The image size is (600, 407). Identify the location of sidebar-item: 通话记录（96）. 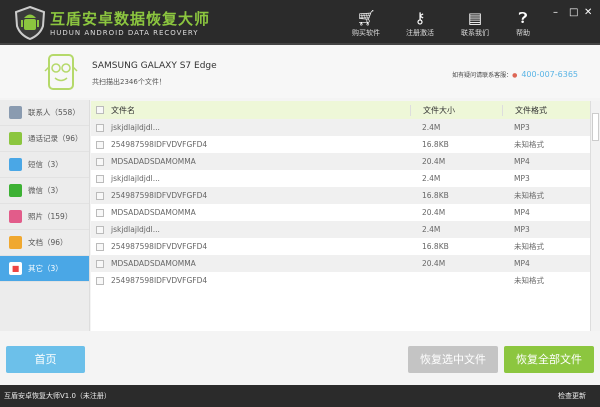
(44, 139).